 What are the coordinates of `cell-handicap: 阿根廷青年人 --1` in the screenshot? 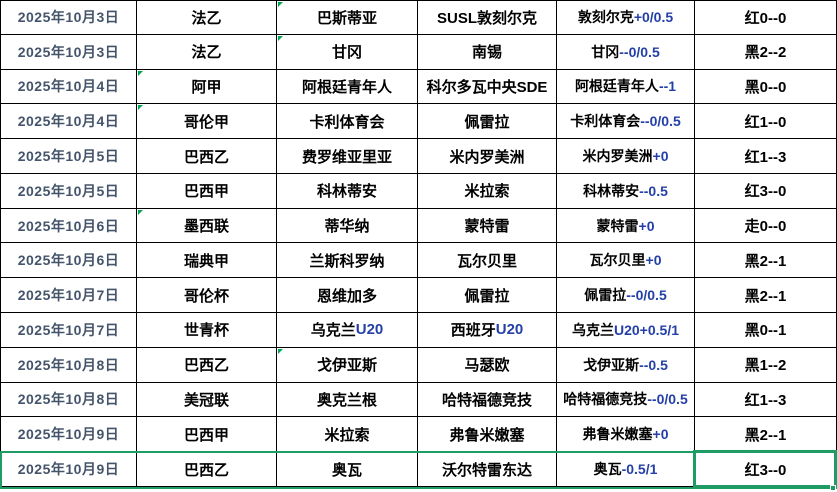 It's located at (626, 87).